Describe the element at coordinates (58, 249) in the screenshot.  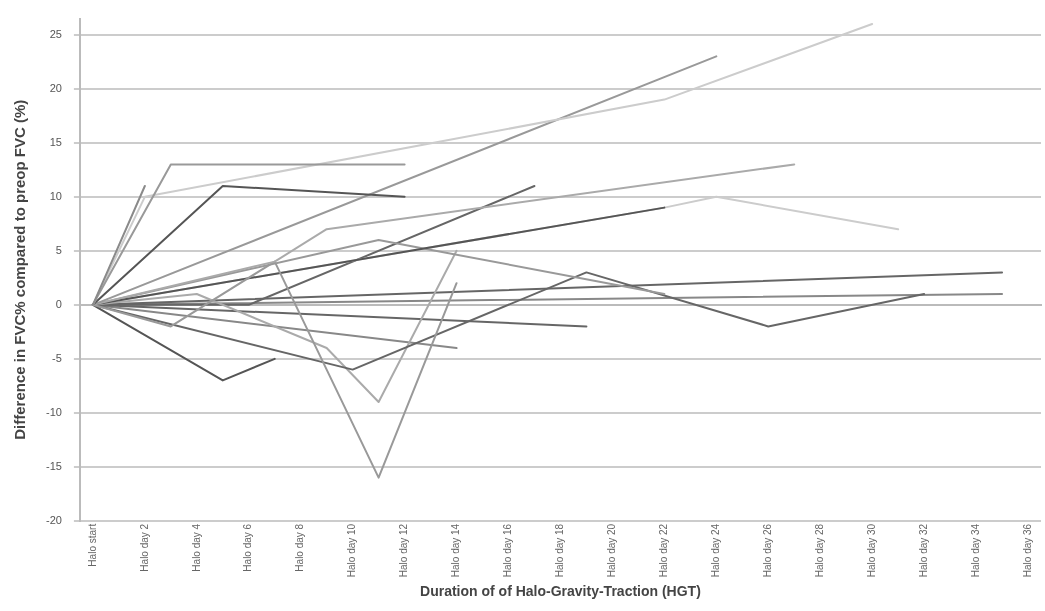
I see `y-tick-label: 5` at that location.